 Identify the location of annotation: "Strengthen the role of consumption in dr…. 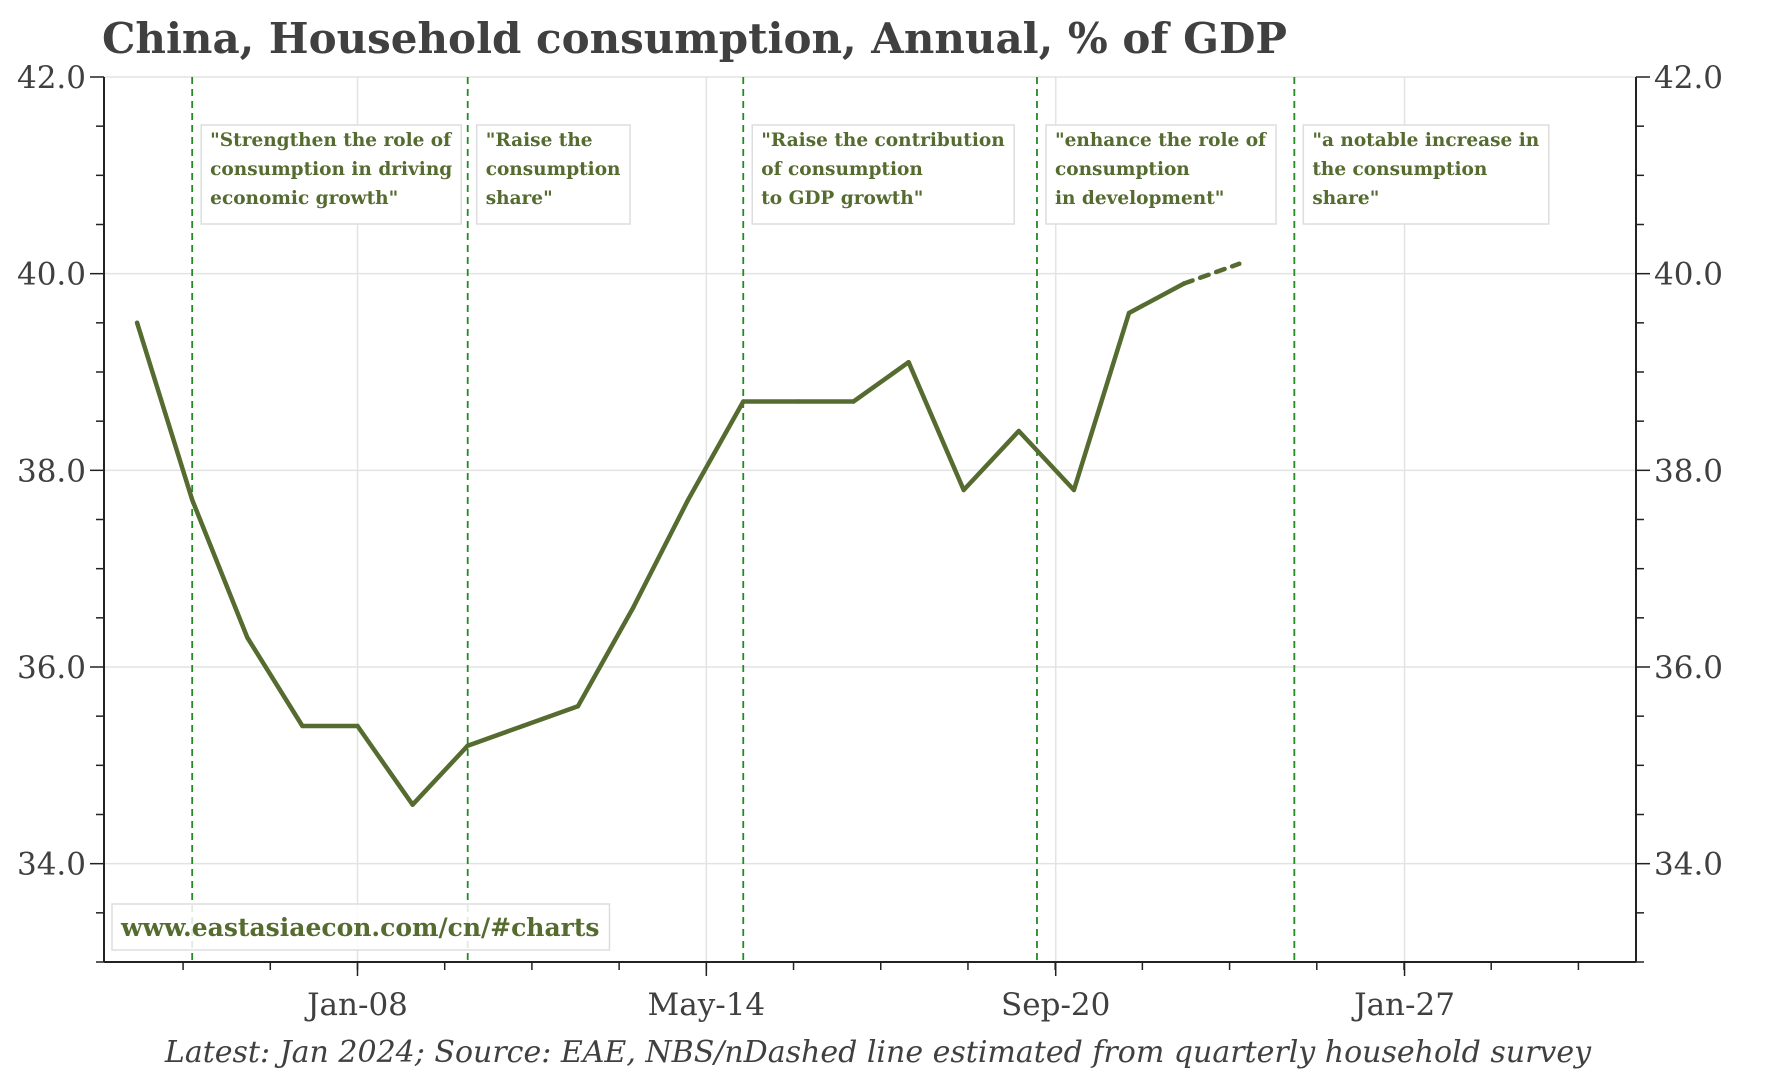
(331, 174).